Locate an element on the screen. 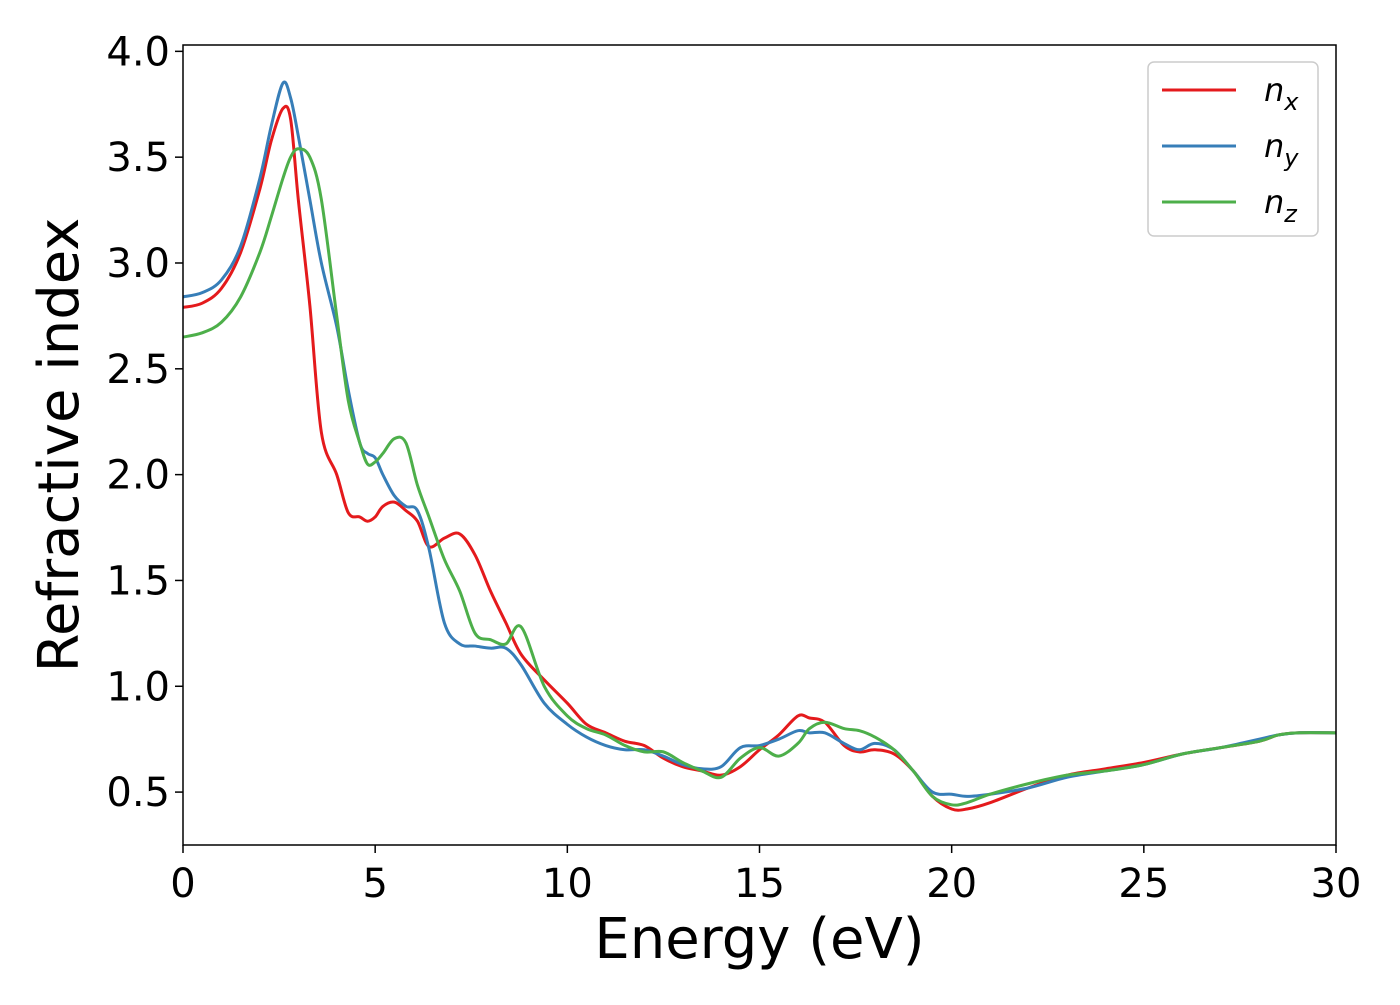 This screenshot has height=1005, width=1400. y-tick-label: 0.5 is located at coordinates (138, 793).